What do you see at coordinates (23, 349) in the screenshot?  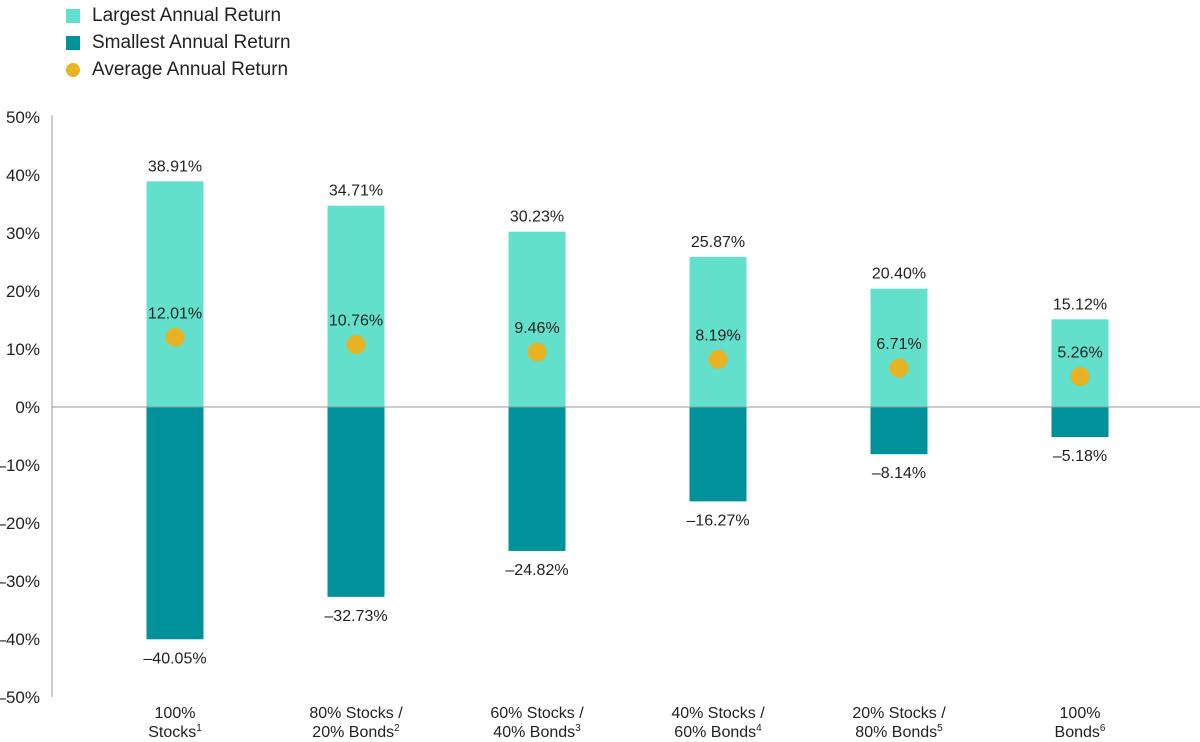 I see `y-tick-label: 10%` at bounding box center [23, 349].